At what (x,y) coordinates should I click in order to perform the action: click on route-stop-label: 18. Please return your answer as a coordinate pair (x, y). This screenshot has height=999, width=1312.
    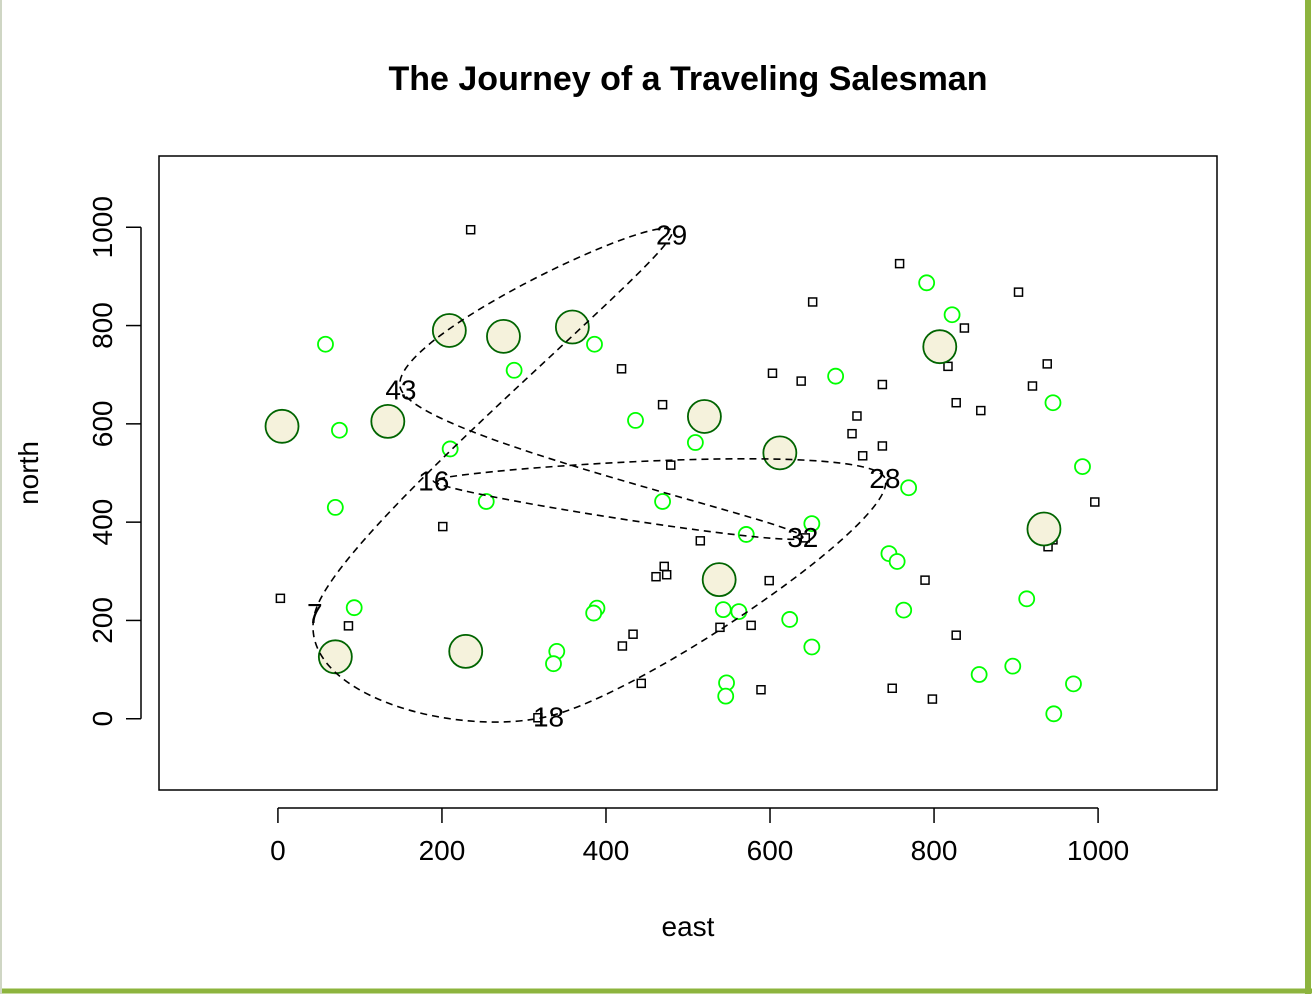
    Looking at the image, I should click on (548, 716).